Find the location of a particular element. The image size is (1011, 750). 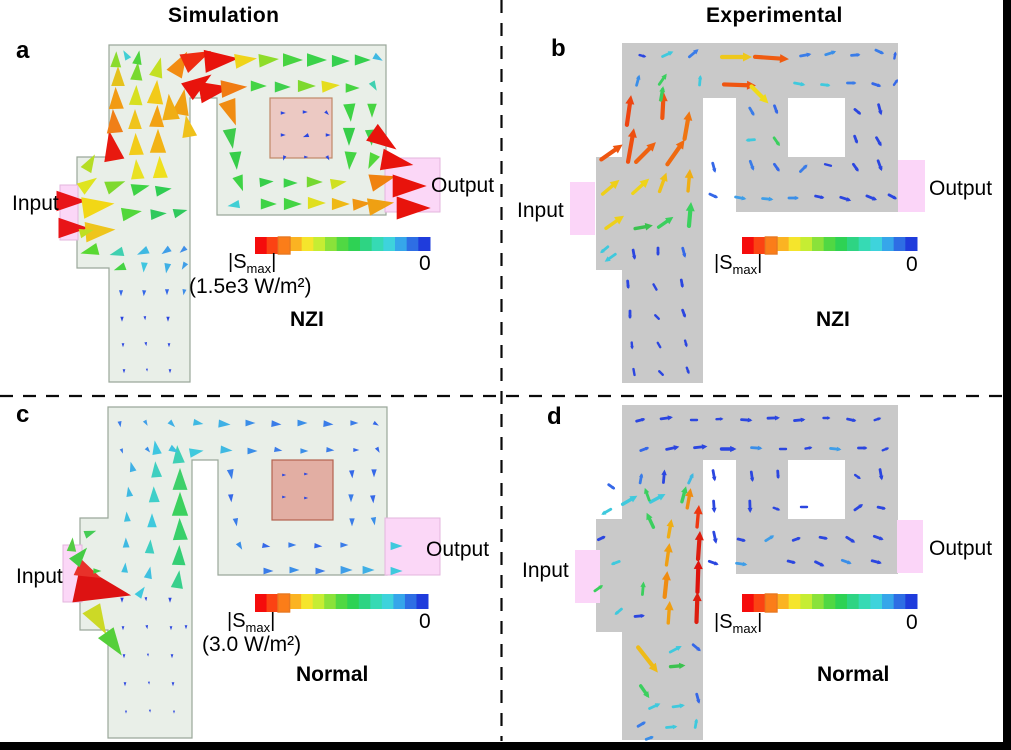

material-label-d: Normal is located at coordinates (853, 674).